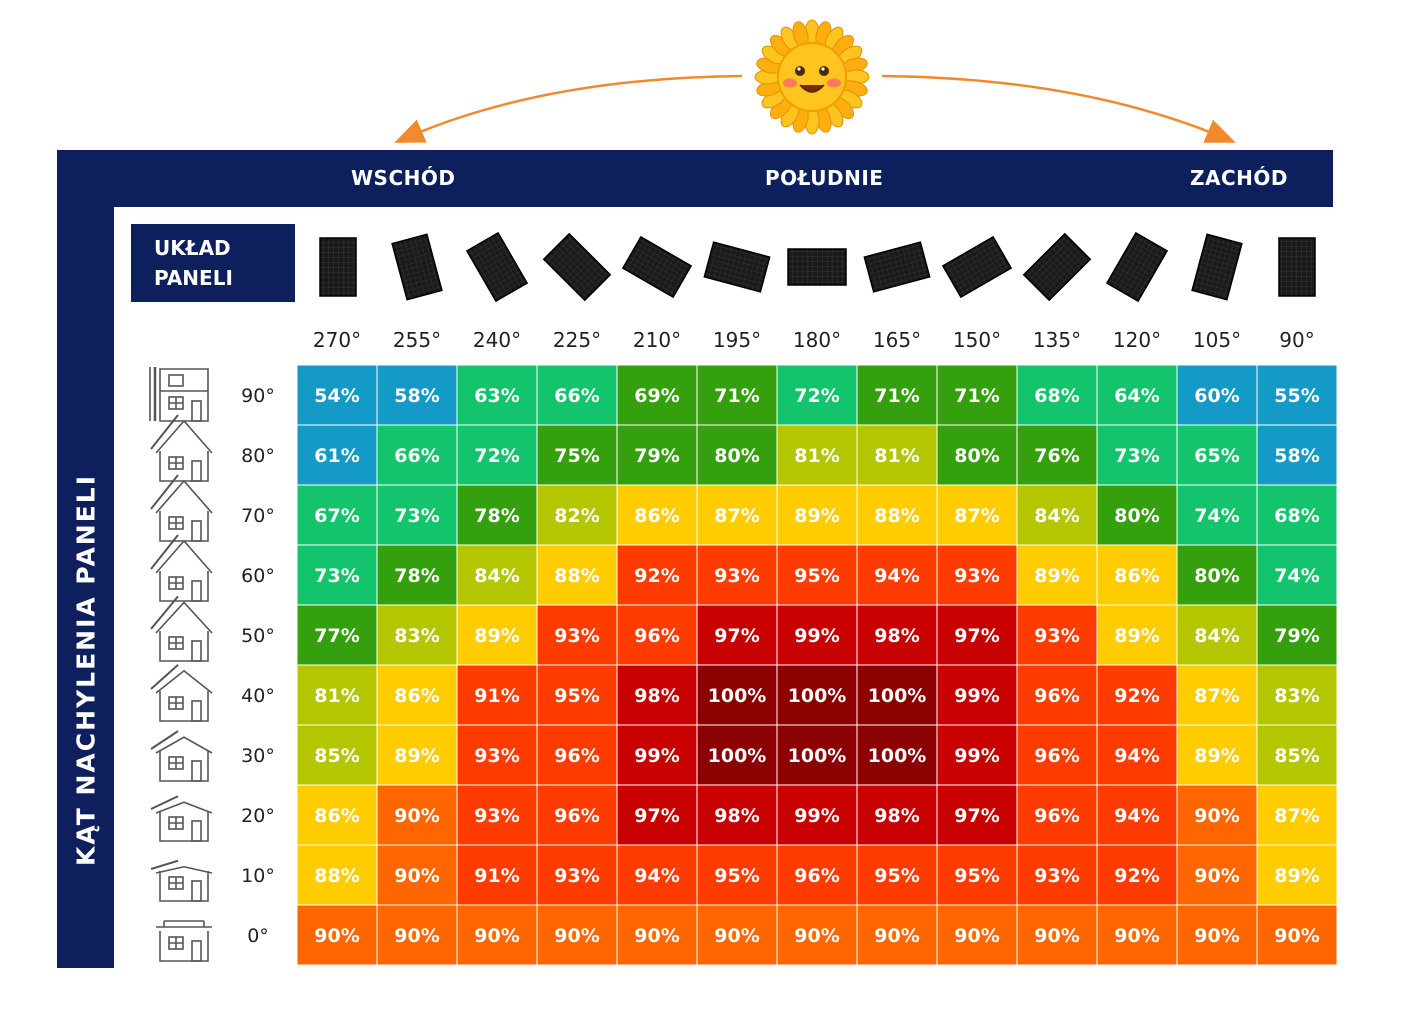 Image resolution: width=1408 pixels, height=1021 pixels. What do you see at coordinates (1137, 340) in the screenshot?
I see `x-tick-label: 120°` at bounding box center [1137, 340].